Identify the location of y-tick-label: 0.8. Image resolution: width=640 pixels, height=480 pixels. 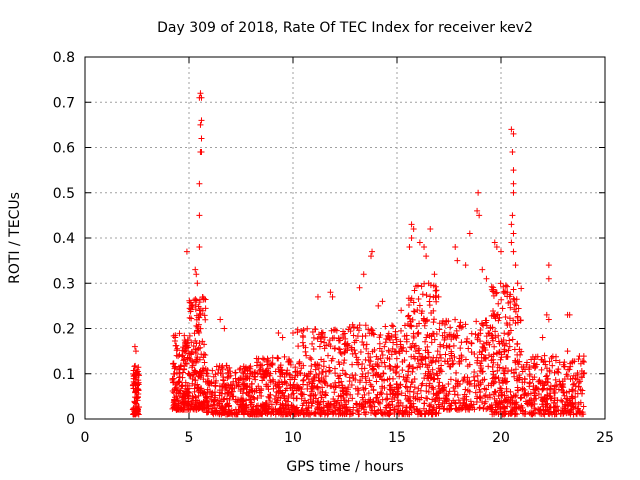
(64, 58).